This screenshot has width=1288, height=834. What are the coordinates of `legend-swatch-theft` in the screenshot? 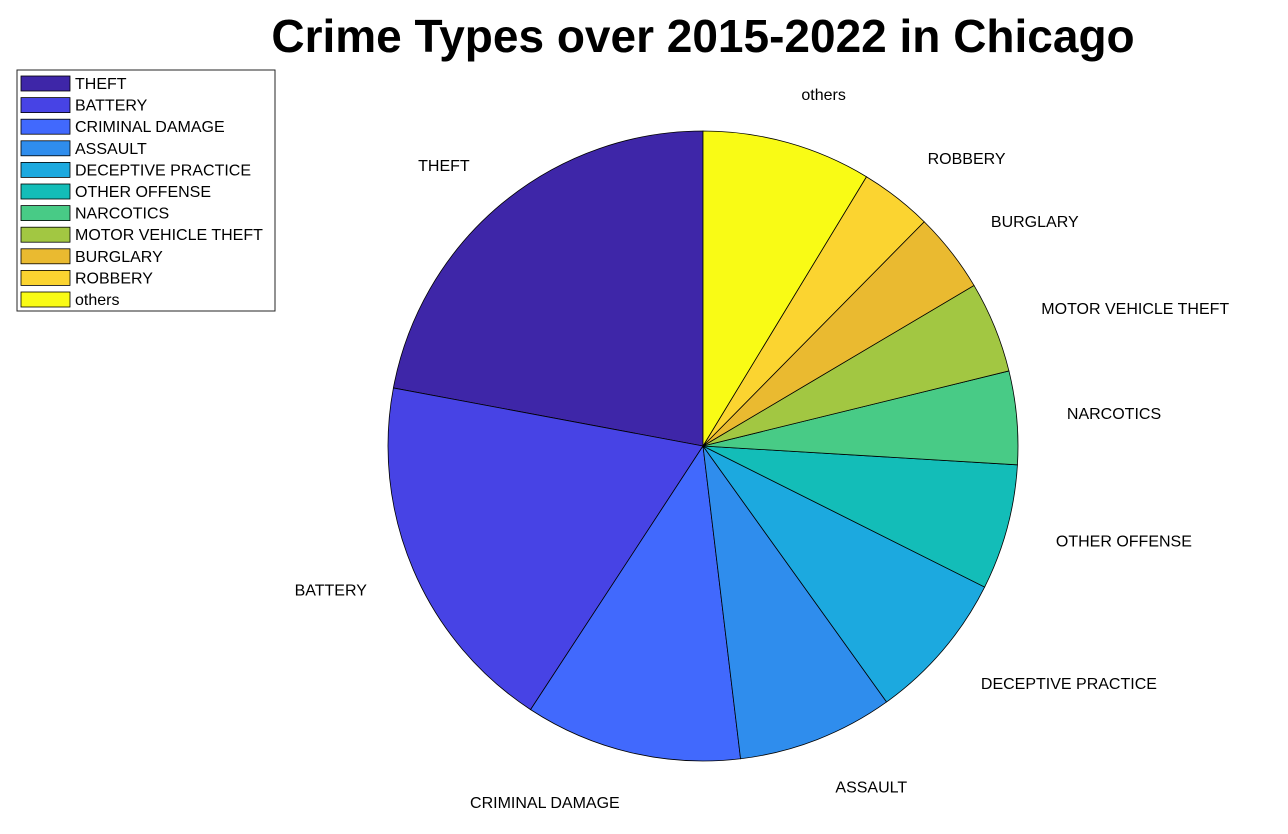 It's located at (45, 83).